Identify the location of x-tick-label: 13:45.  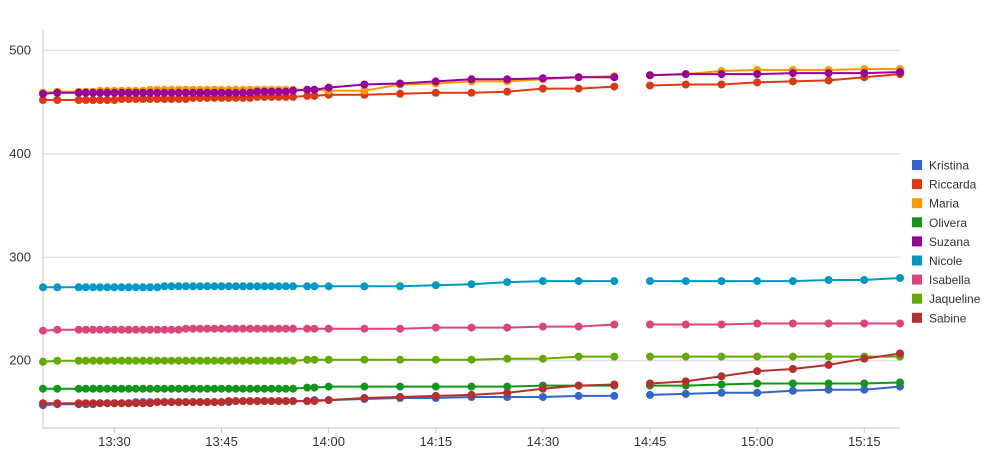
(221, 441).